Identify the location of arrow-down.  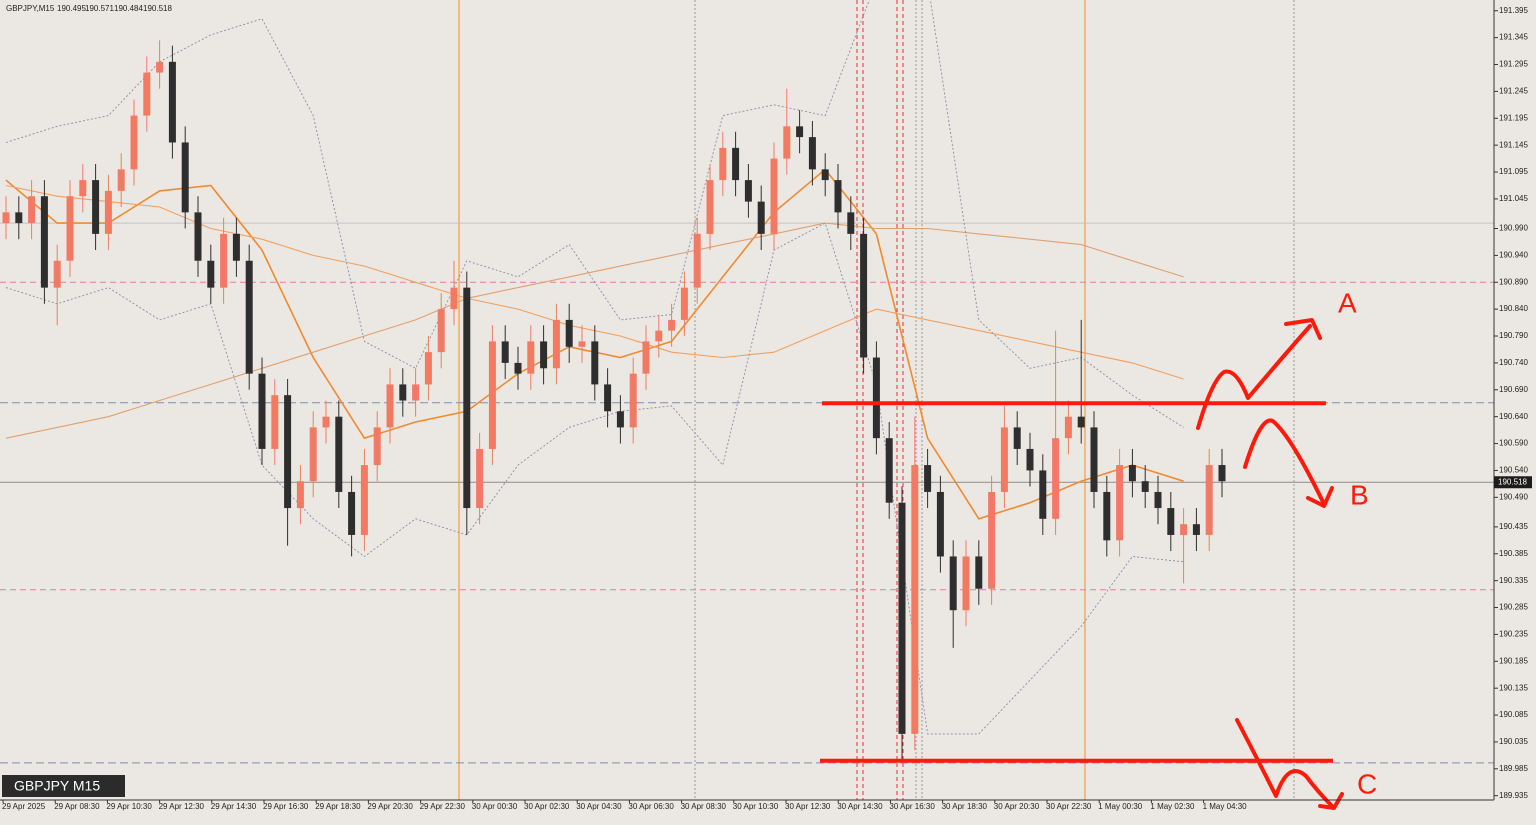
(1284, 462).